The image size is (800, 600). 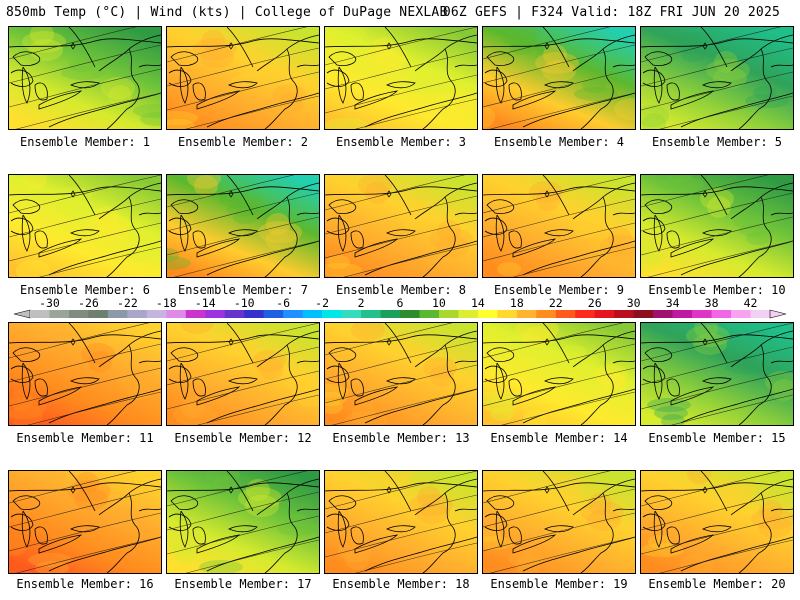 What do you see at coordinates (243, 438) in the screenshot?
I see `ensemble-member-label: Ensemble Member: 12` at bounding box center [243, 438].